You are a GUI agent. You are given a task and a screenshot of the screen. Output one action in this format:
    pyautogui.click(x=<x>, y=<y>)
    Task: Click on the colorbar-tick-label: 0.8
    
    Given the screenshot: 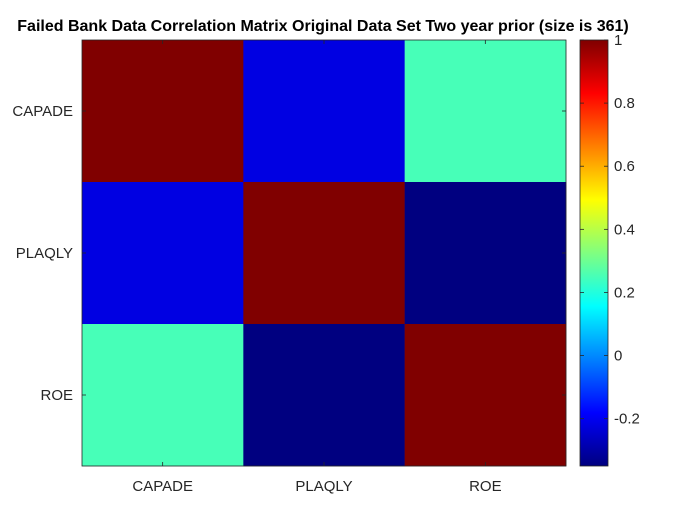 What is the action you would take?
    pyautogui.click(x=624, y=103)
    